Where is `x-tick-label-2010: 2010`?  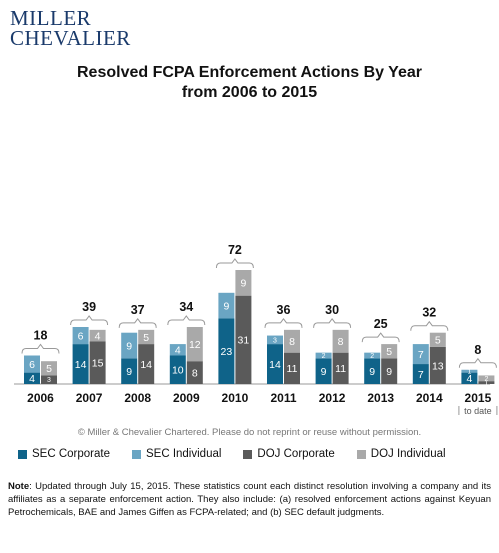 x-tick-label-2010: 2010 is located at coordinates (235, 398).